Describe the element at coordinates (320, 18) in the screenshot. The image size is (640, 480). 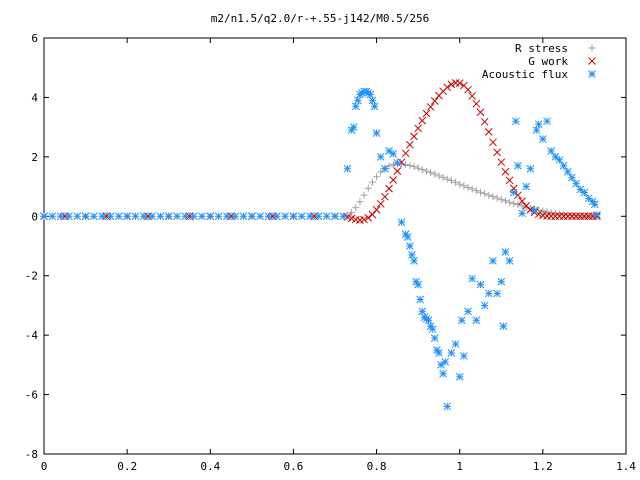
I see `chart-title: m2/n1.5/q2.0/r-+.55-j142/M0.5/256` at that location.